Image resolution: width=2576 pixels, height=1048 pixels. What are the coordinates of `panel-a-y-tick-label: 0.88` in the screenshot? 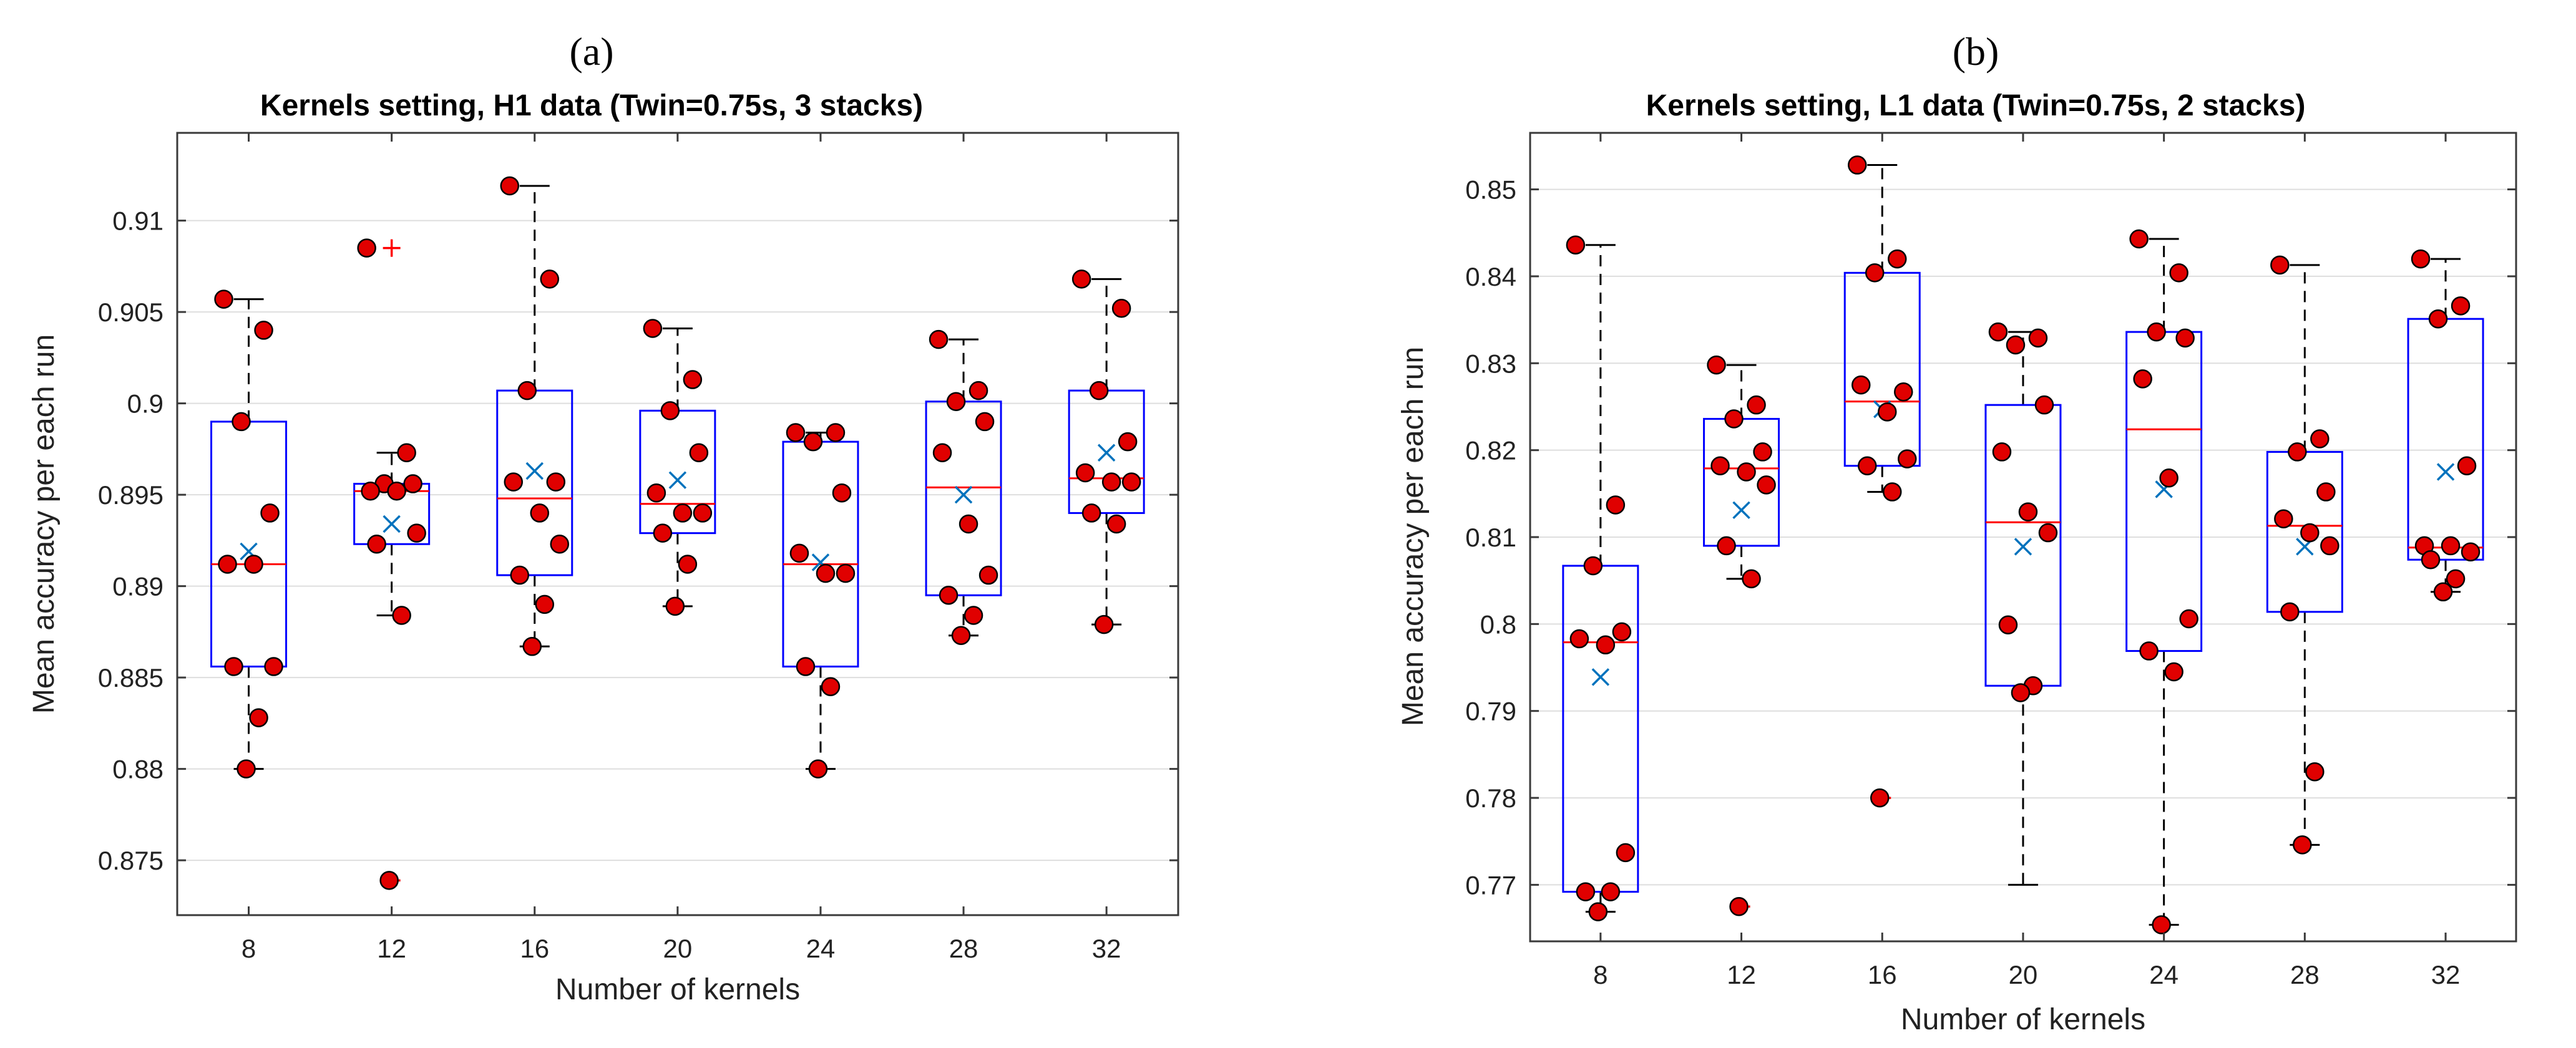 It's located at (137, 769).